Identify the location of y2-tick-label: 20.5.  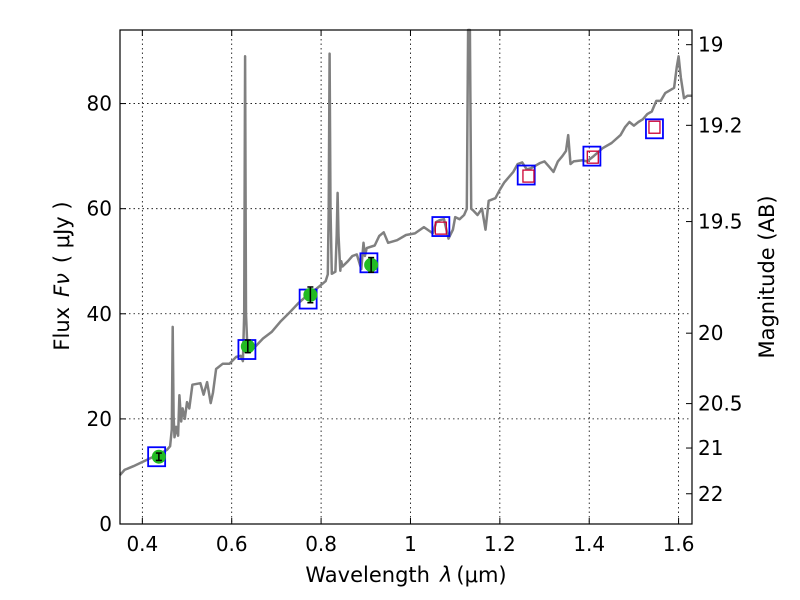
(720, 404).